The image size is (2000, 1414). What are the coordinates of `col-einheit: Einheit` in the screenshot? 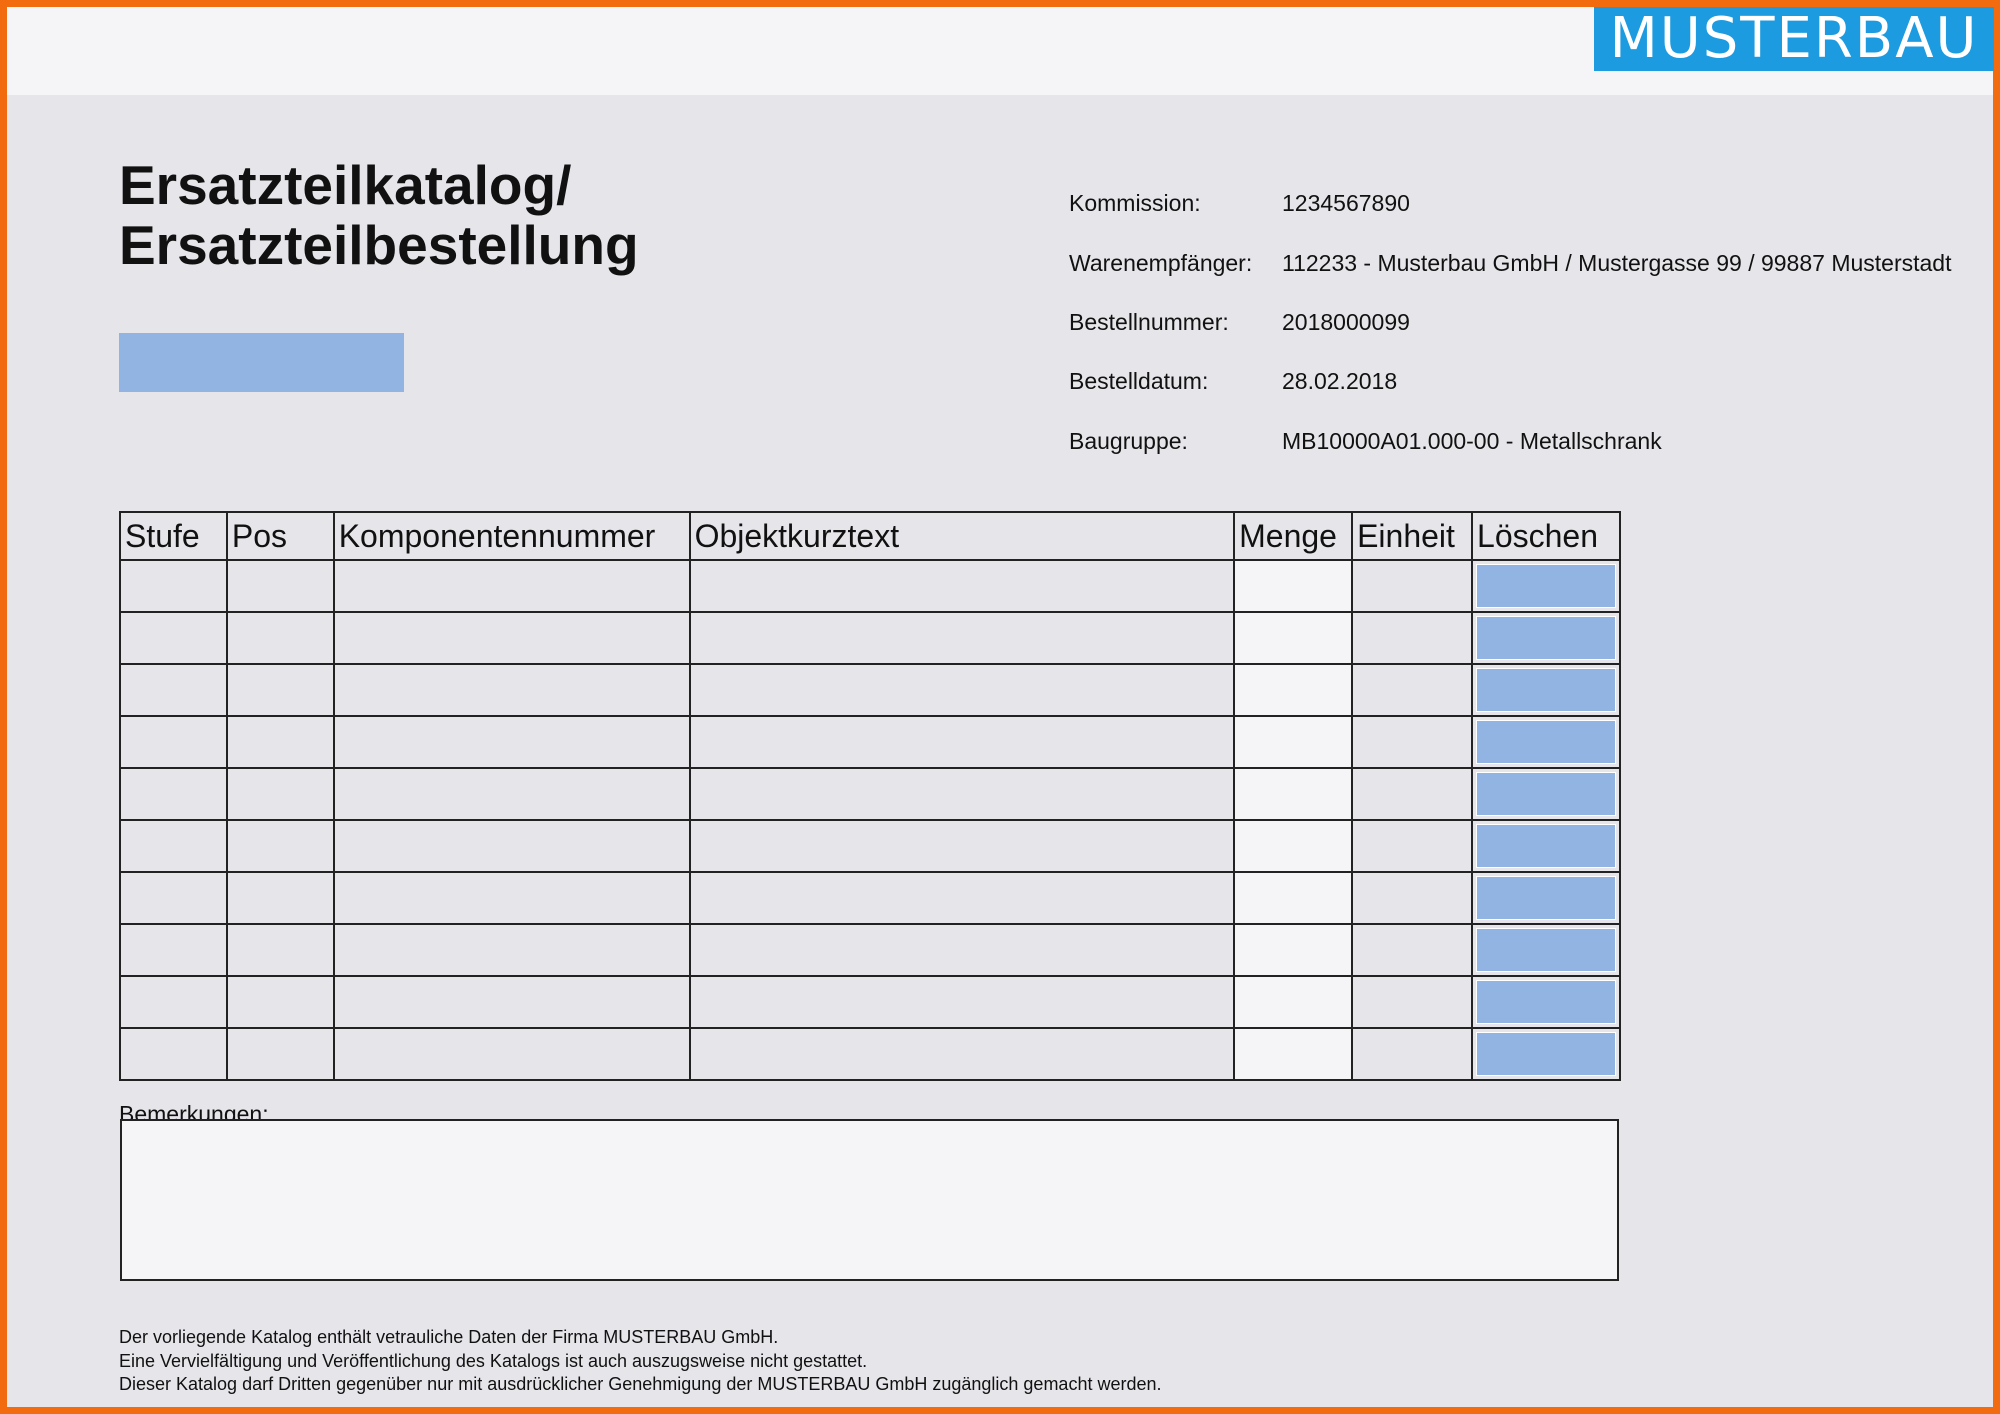 It's located at (1412, 536).